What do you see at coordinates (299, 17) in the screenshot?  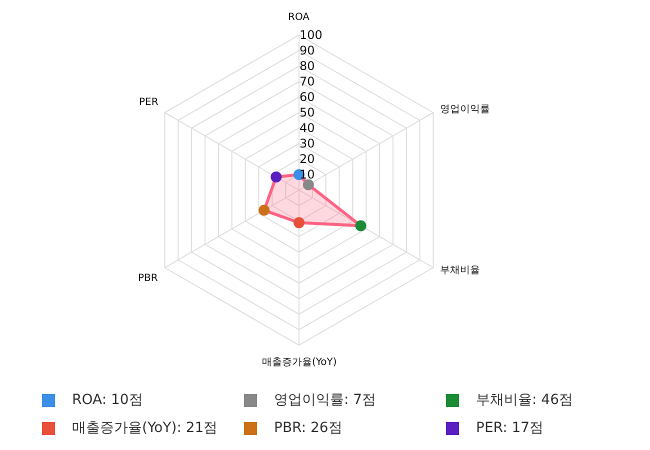 I see `spoke-label: ROA` at bounding box center [299, 17].